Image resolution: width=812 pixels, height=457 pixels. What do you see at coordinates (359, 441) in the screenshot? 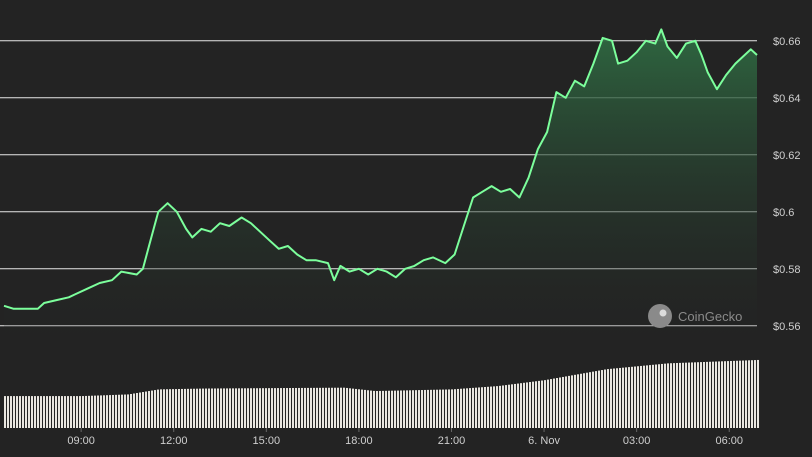
I see `x-tick-label: 18:00` at bounding box center [359, 441].